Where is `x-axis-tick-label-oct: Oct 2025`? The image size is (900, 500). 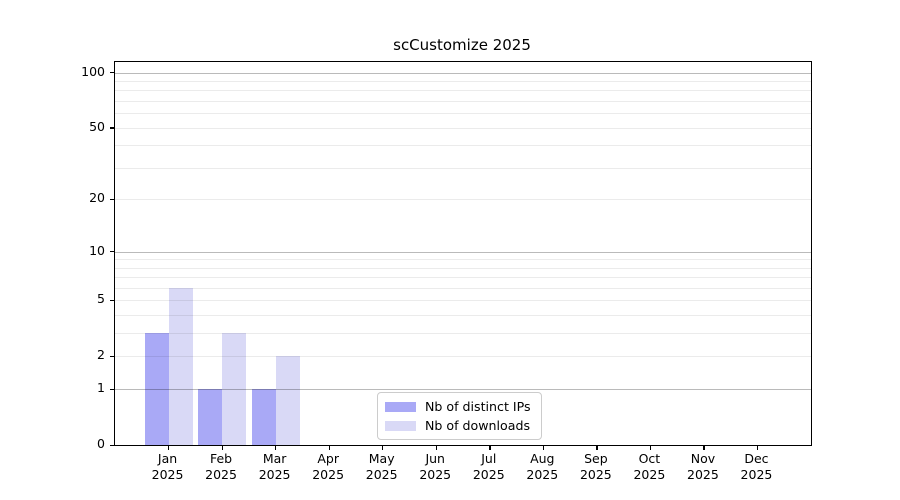
x-axis-tick-label-oct: Oct 2025 is located at coordinates (649, 467).